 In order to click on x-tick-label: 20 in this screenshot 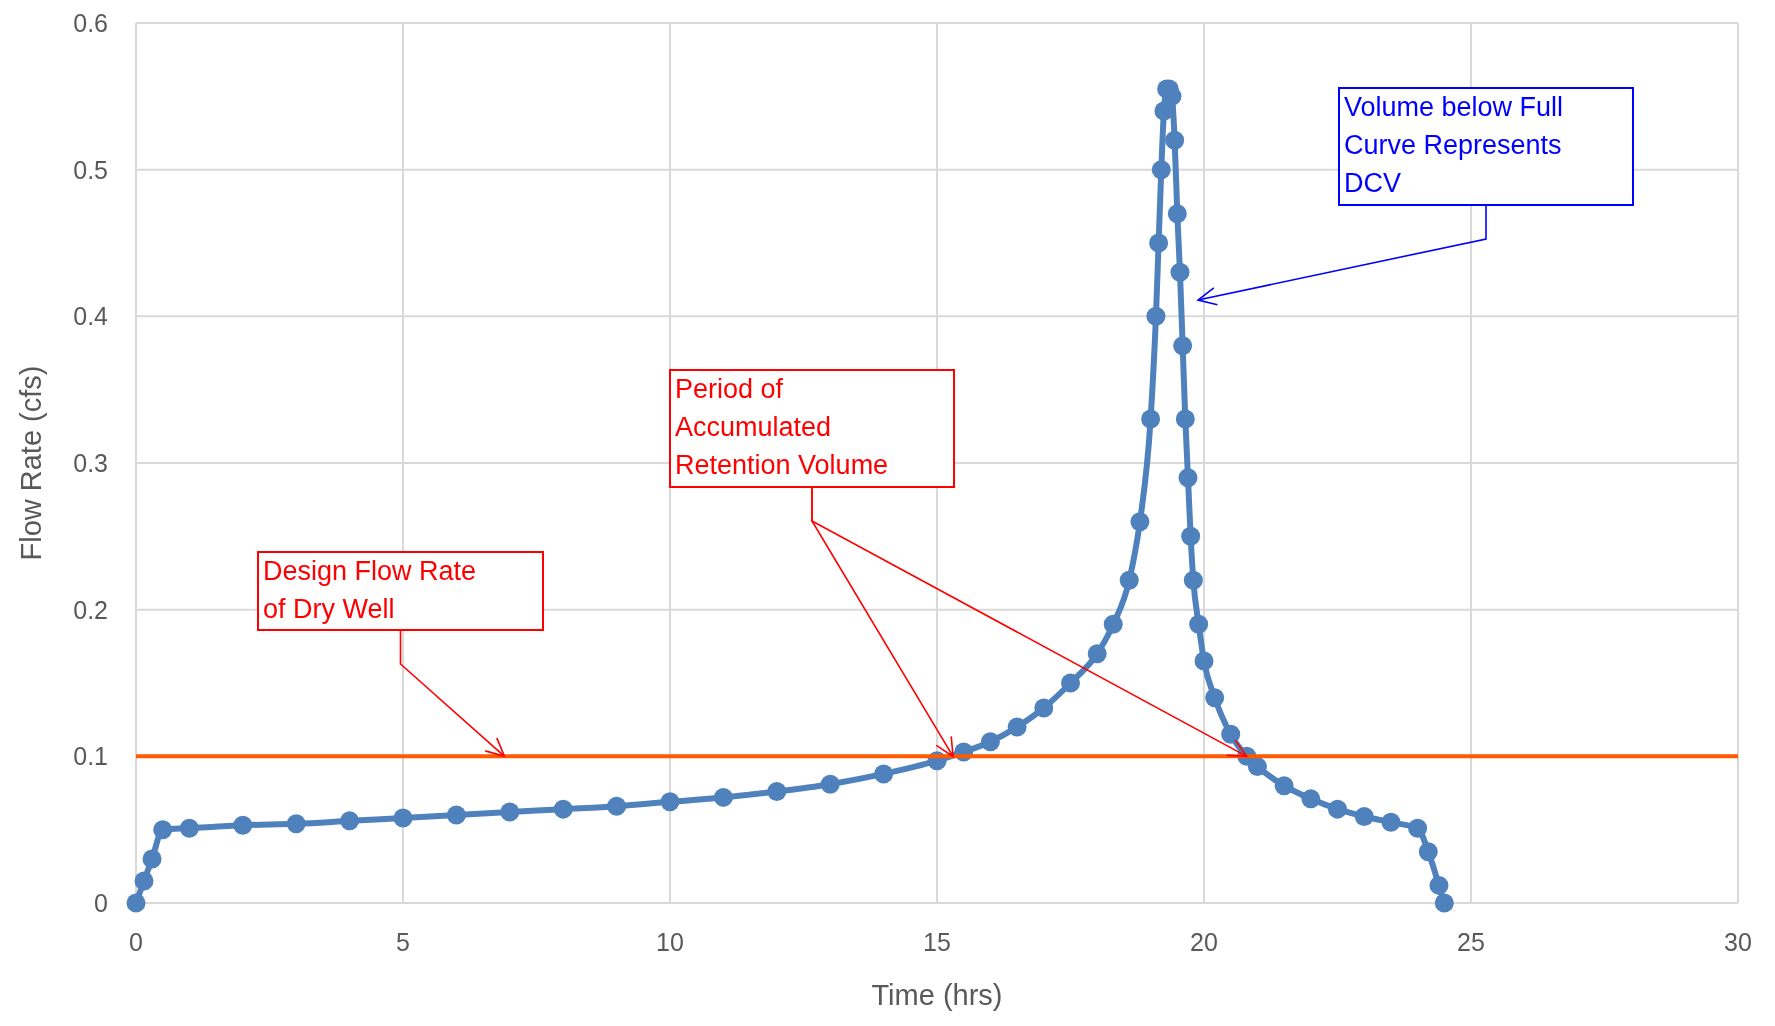, I will do `click(1204, 942)`.